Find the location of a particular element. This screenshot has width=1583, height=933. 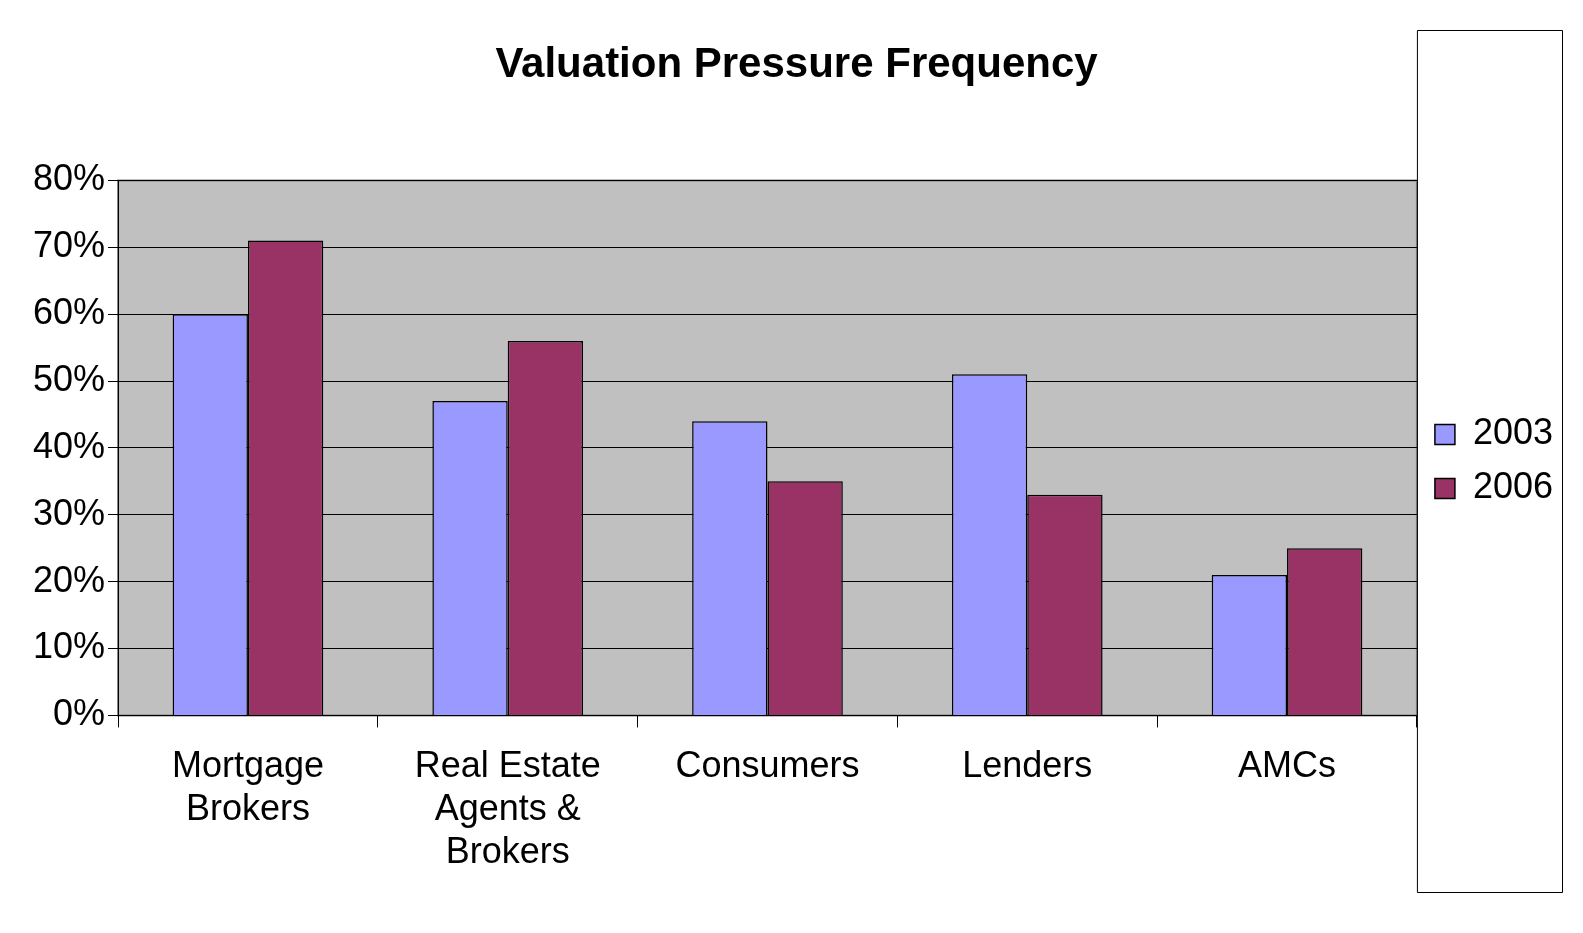

y-tick-label: 70% is located at coordinates (69, 245).